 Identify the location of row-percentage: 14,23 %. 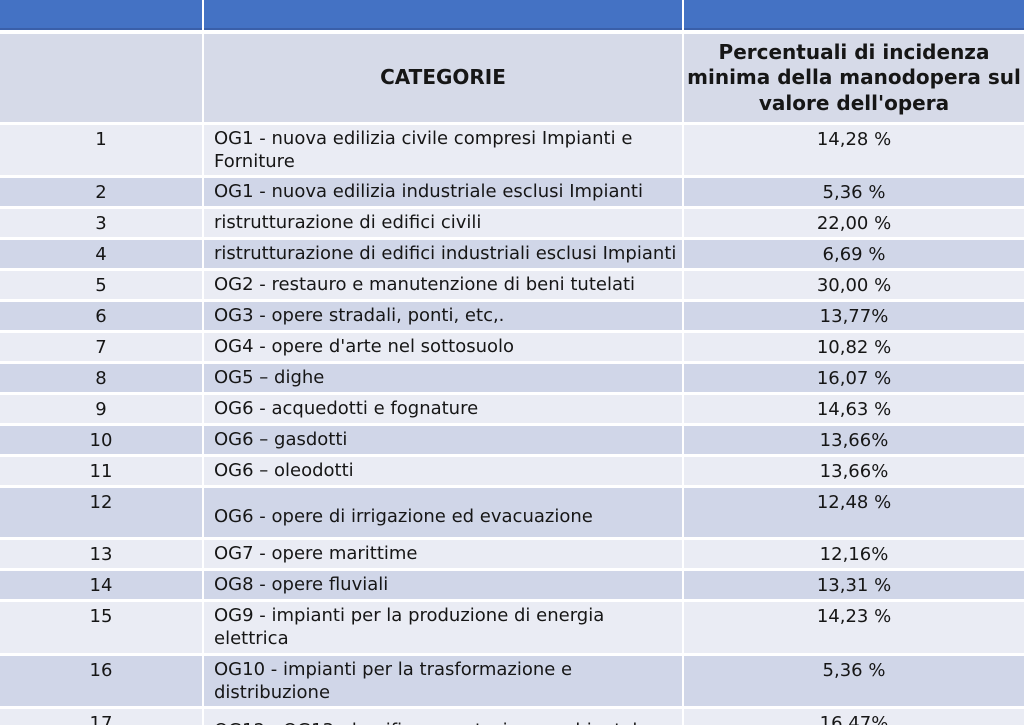
(853, 628).